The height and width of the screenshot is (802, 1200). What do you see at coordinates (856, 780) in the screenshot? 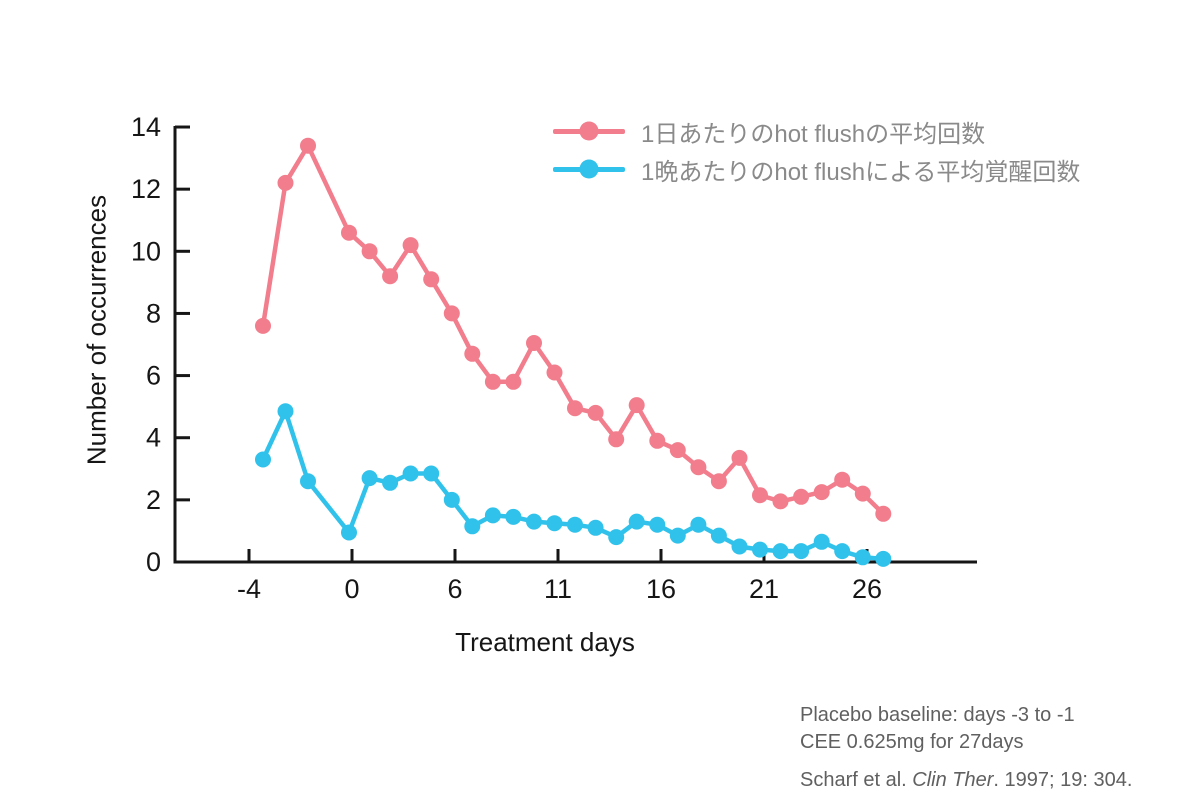
I see `reference-authors: Scharf et al.` at bounding box center [856, 780].